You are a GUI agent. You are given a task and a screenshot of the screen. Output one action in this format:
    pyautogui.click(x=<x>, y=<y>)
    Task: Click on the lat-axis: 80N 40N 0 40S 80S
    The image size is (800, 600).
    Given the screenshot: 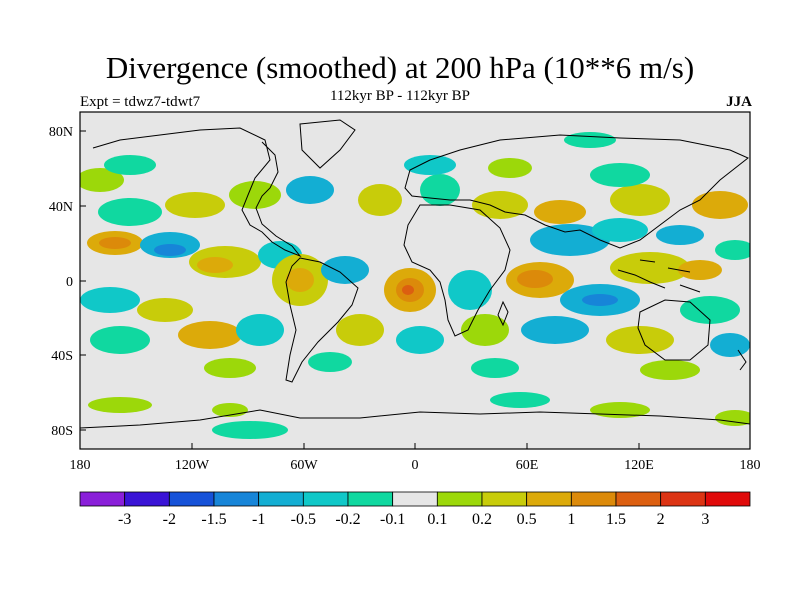 What is the action you would take?
    pyautogui.click(x=67, y=282)
    